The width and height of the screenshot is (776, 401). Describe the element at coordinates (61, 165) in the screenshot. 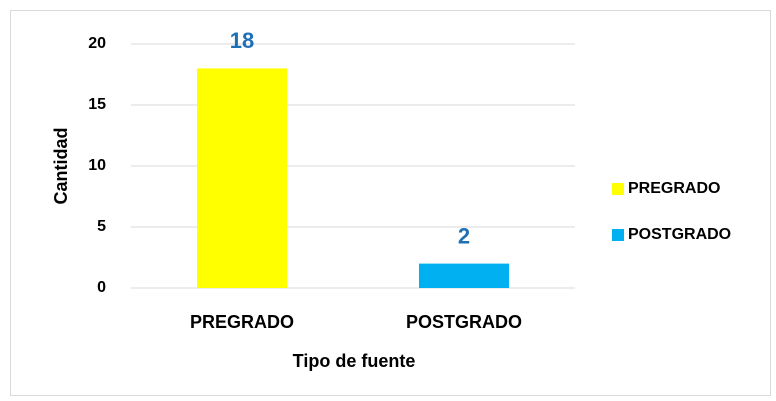

I see `y-axis-title: Cantidad` at that location.